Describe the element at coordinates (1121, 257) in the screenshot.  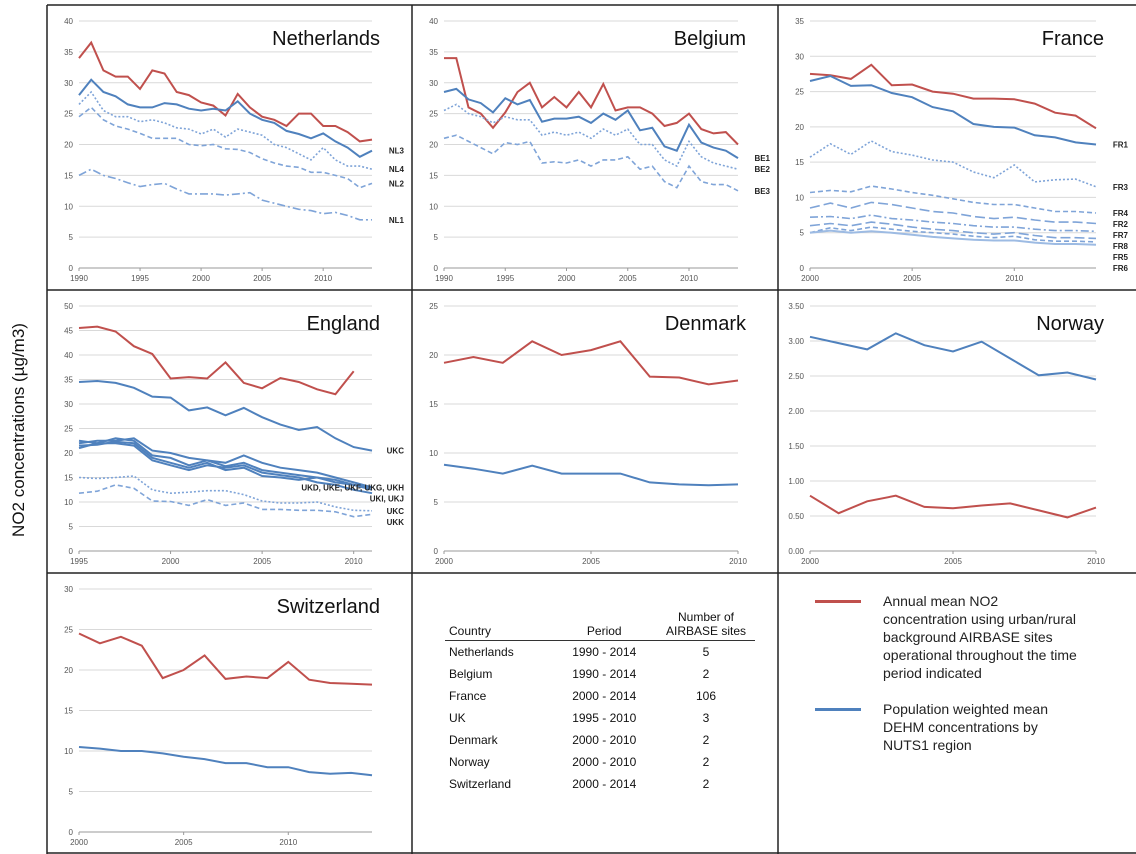
I see `series-label: FR5` at that location.